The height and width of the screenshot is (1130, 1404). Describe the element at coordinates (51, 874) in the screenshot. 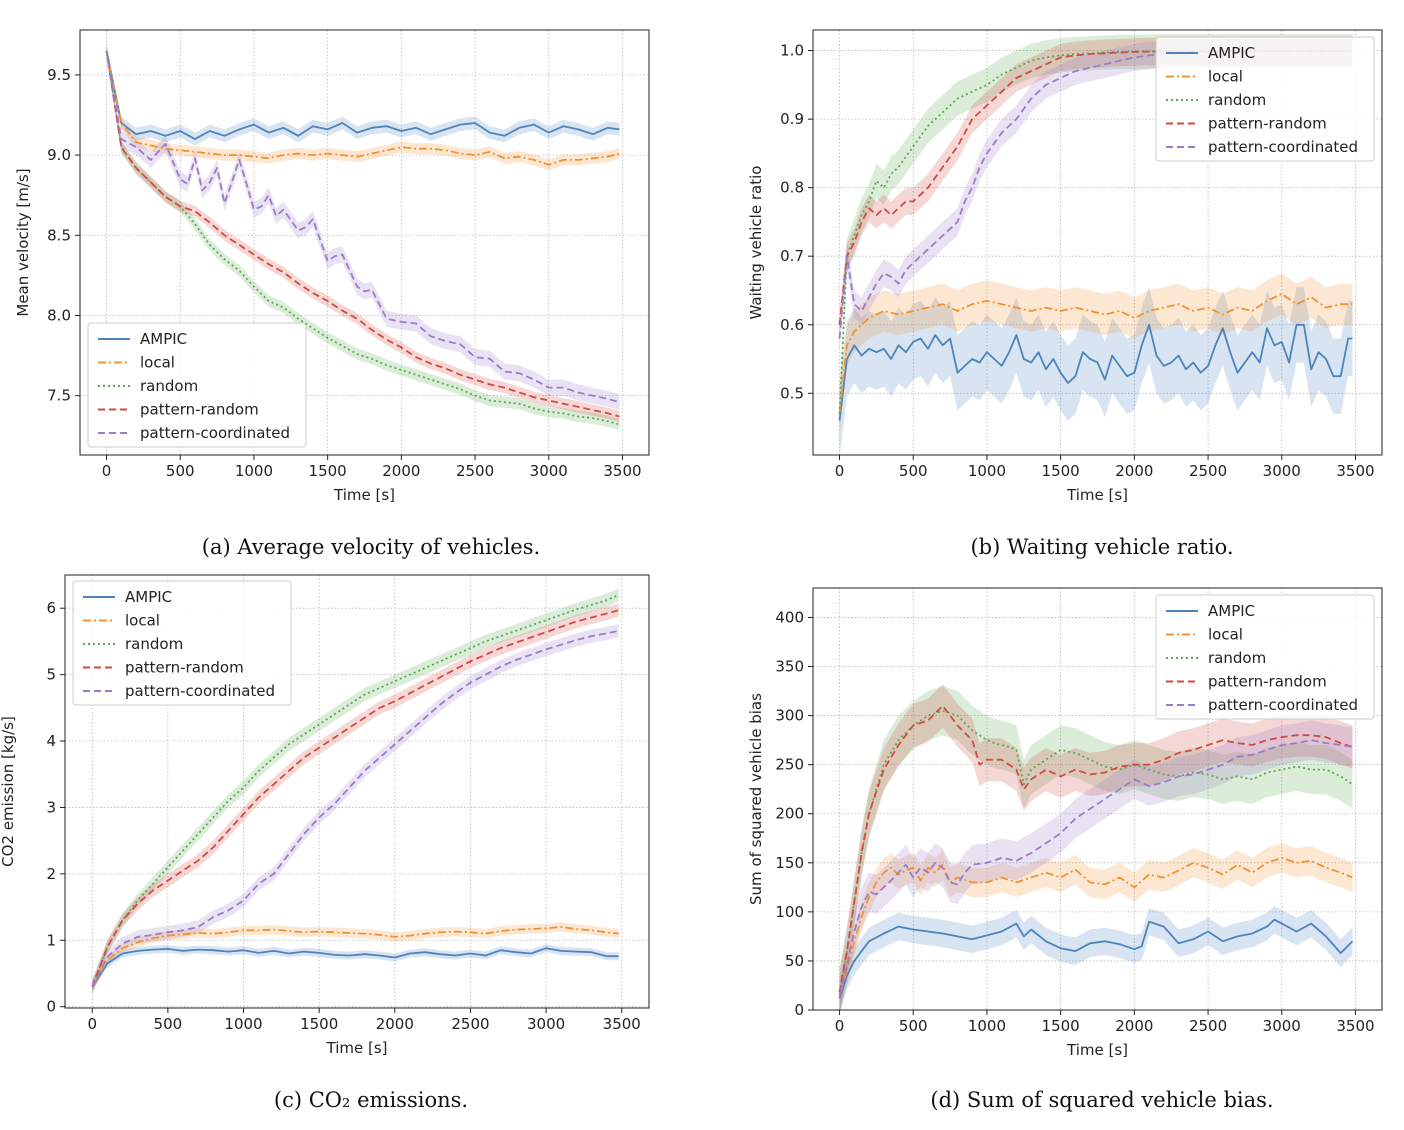

I see `y-tick-label: 2` at that location.